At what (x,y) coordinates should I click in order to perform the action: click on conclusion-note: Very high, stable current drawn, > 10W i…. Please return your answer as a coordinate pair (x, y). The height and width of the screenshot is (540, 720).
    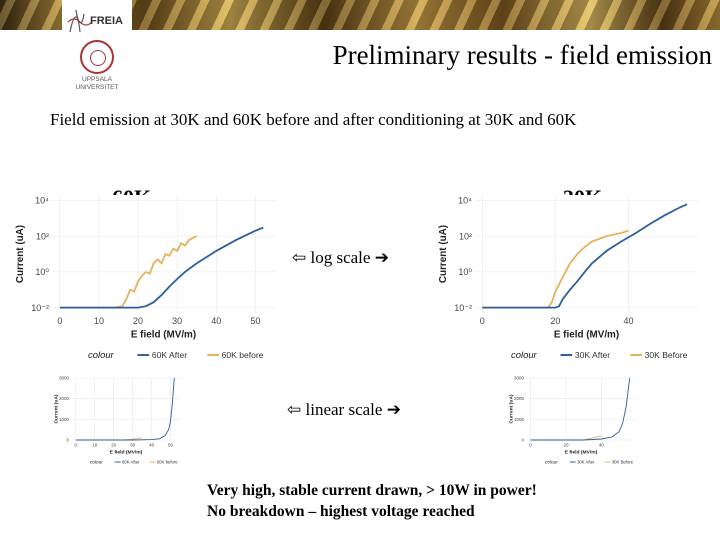
    Looking at the image, I should click on (372, 501).